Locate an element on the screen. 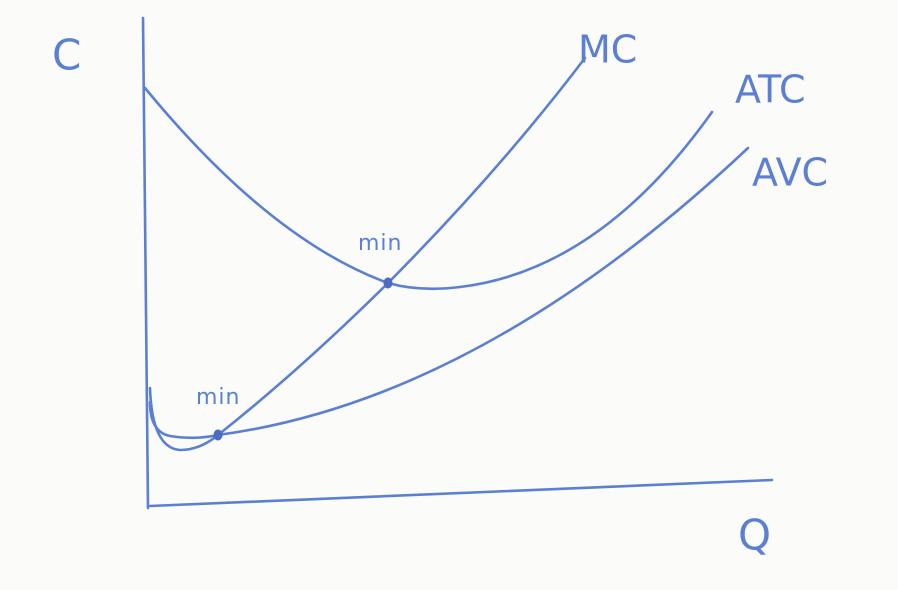 The height and width of the screenshot is (590, 898). curve-label: AVC is located at coordinates (790, 173).